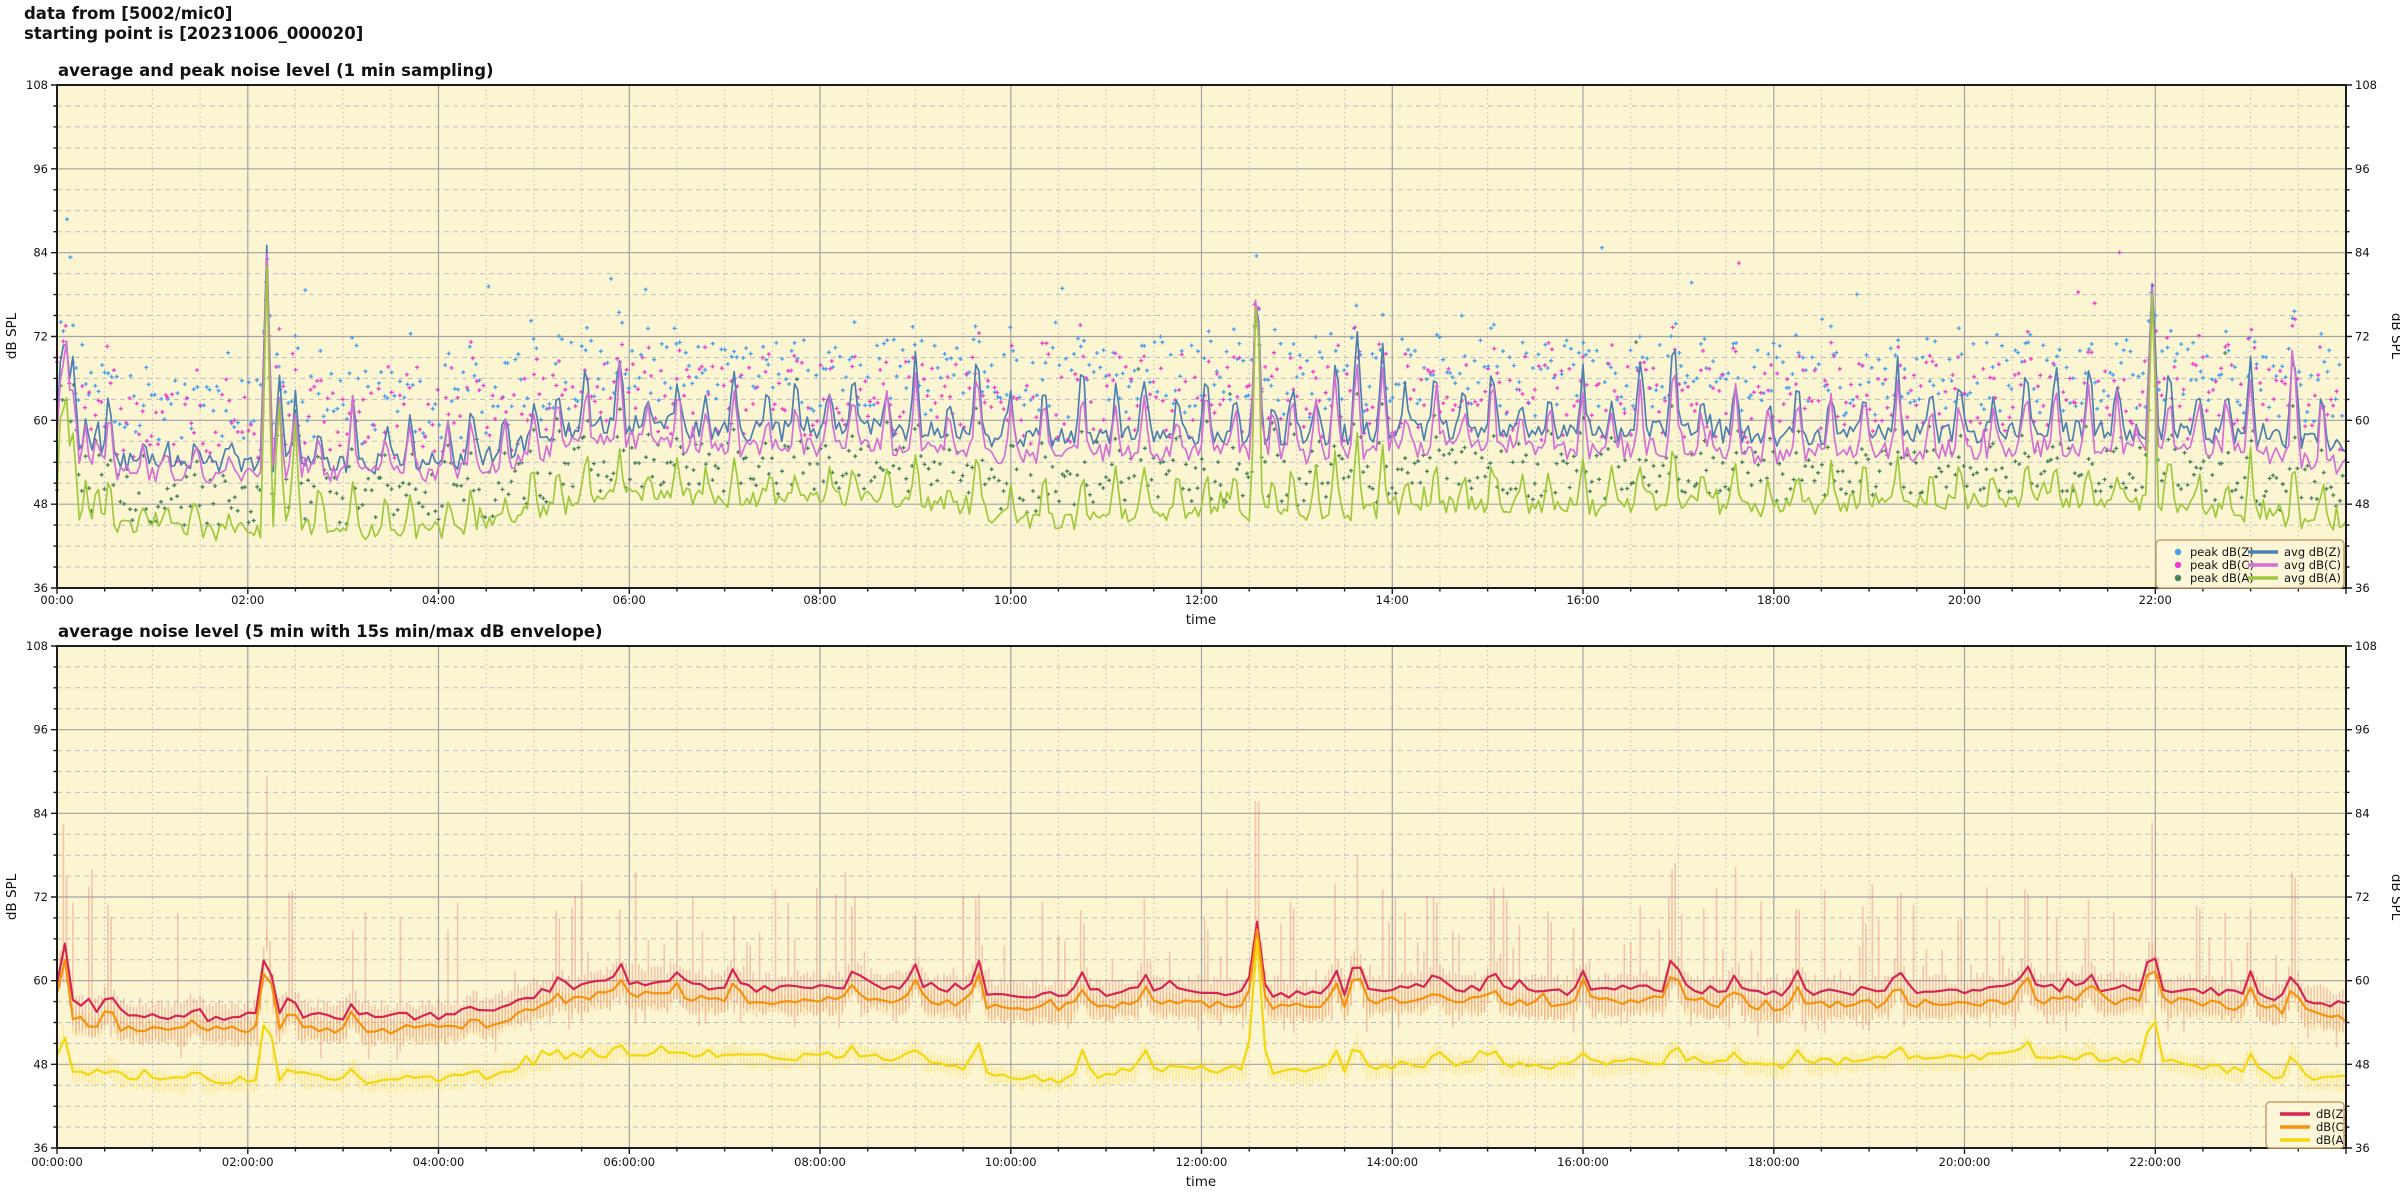 The height and width of the screenshot is (1200, 2400). I want to click on series-db-z-, so click(1201, 971).